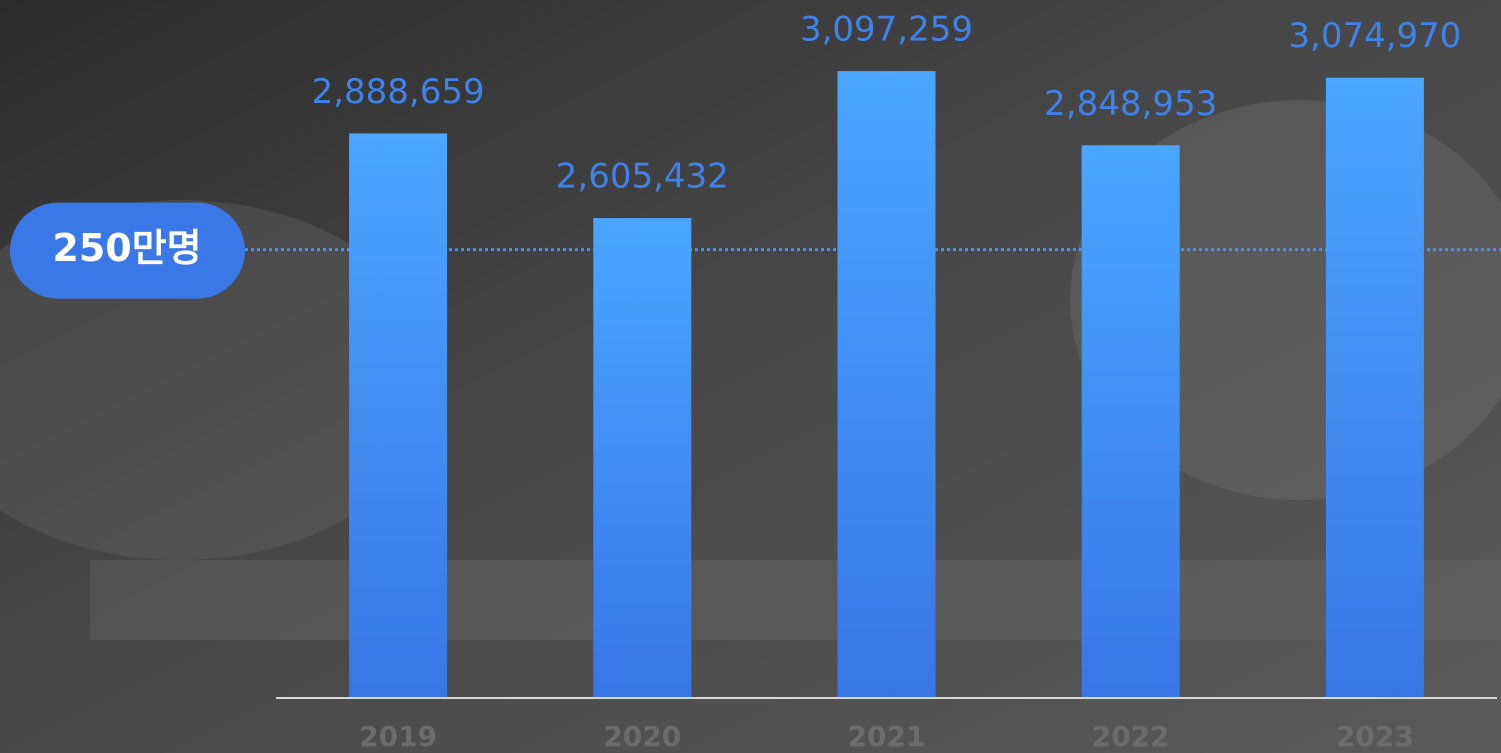  I want to click on x-tick-label: 2021, so click(887, 736).